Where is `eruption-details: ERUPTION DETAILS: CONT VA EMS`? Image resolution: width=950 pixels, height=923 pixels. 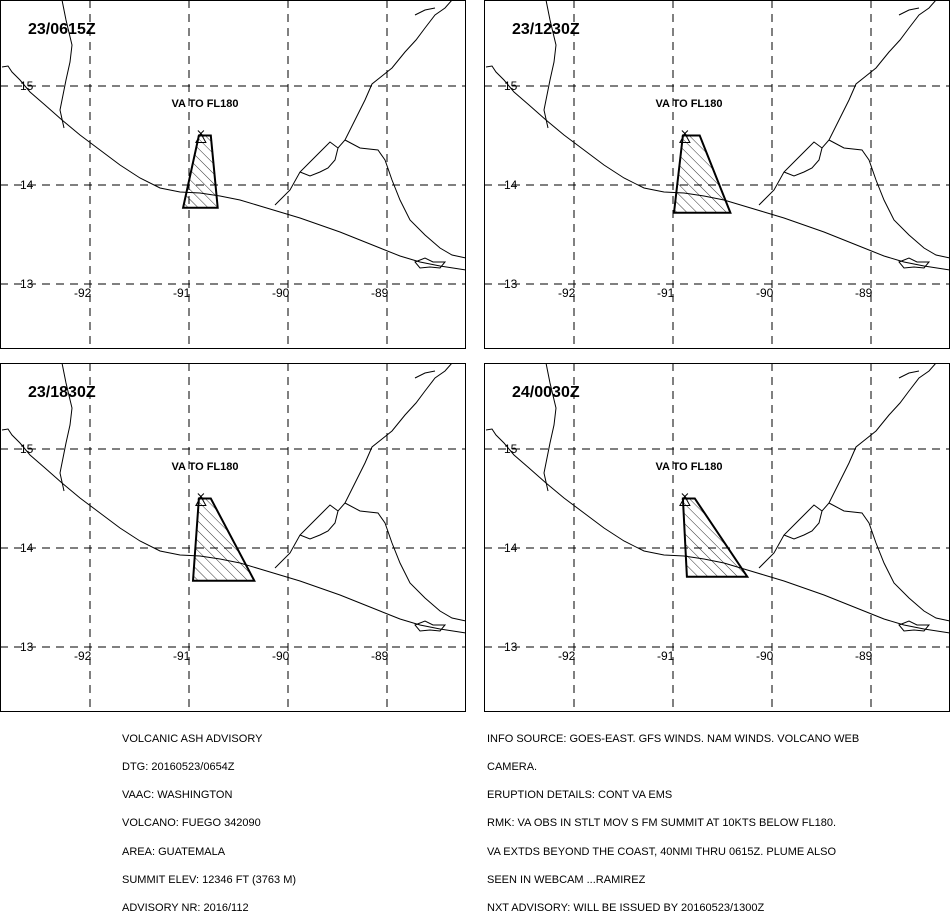
eruption-details: ERUPTION DETAILS: CONT VA EMS is located at coordinates (580, 795).